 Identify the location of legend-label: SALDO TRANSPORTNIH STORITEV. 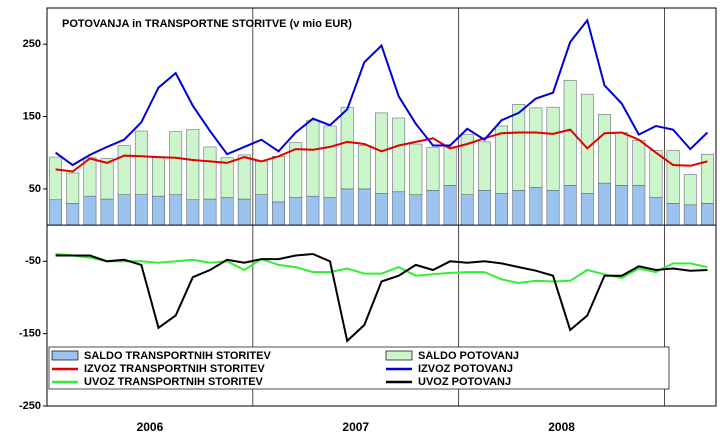
(177, 356).